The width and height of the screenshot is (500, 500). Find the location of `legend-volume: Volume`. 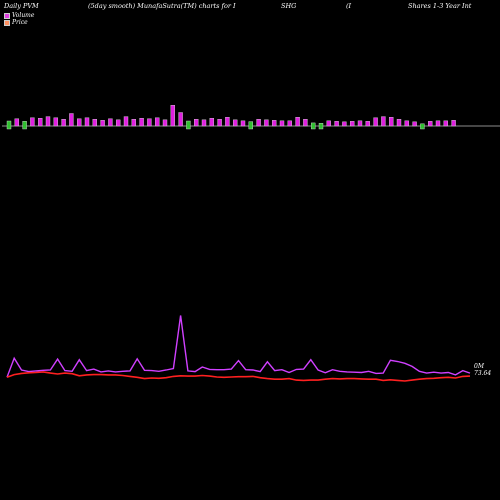

legend-volume: Volume is located at coordinates (19, 15).